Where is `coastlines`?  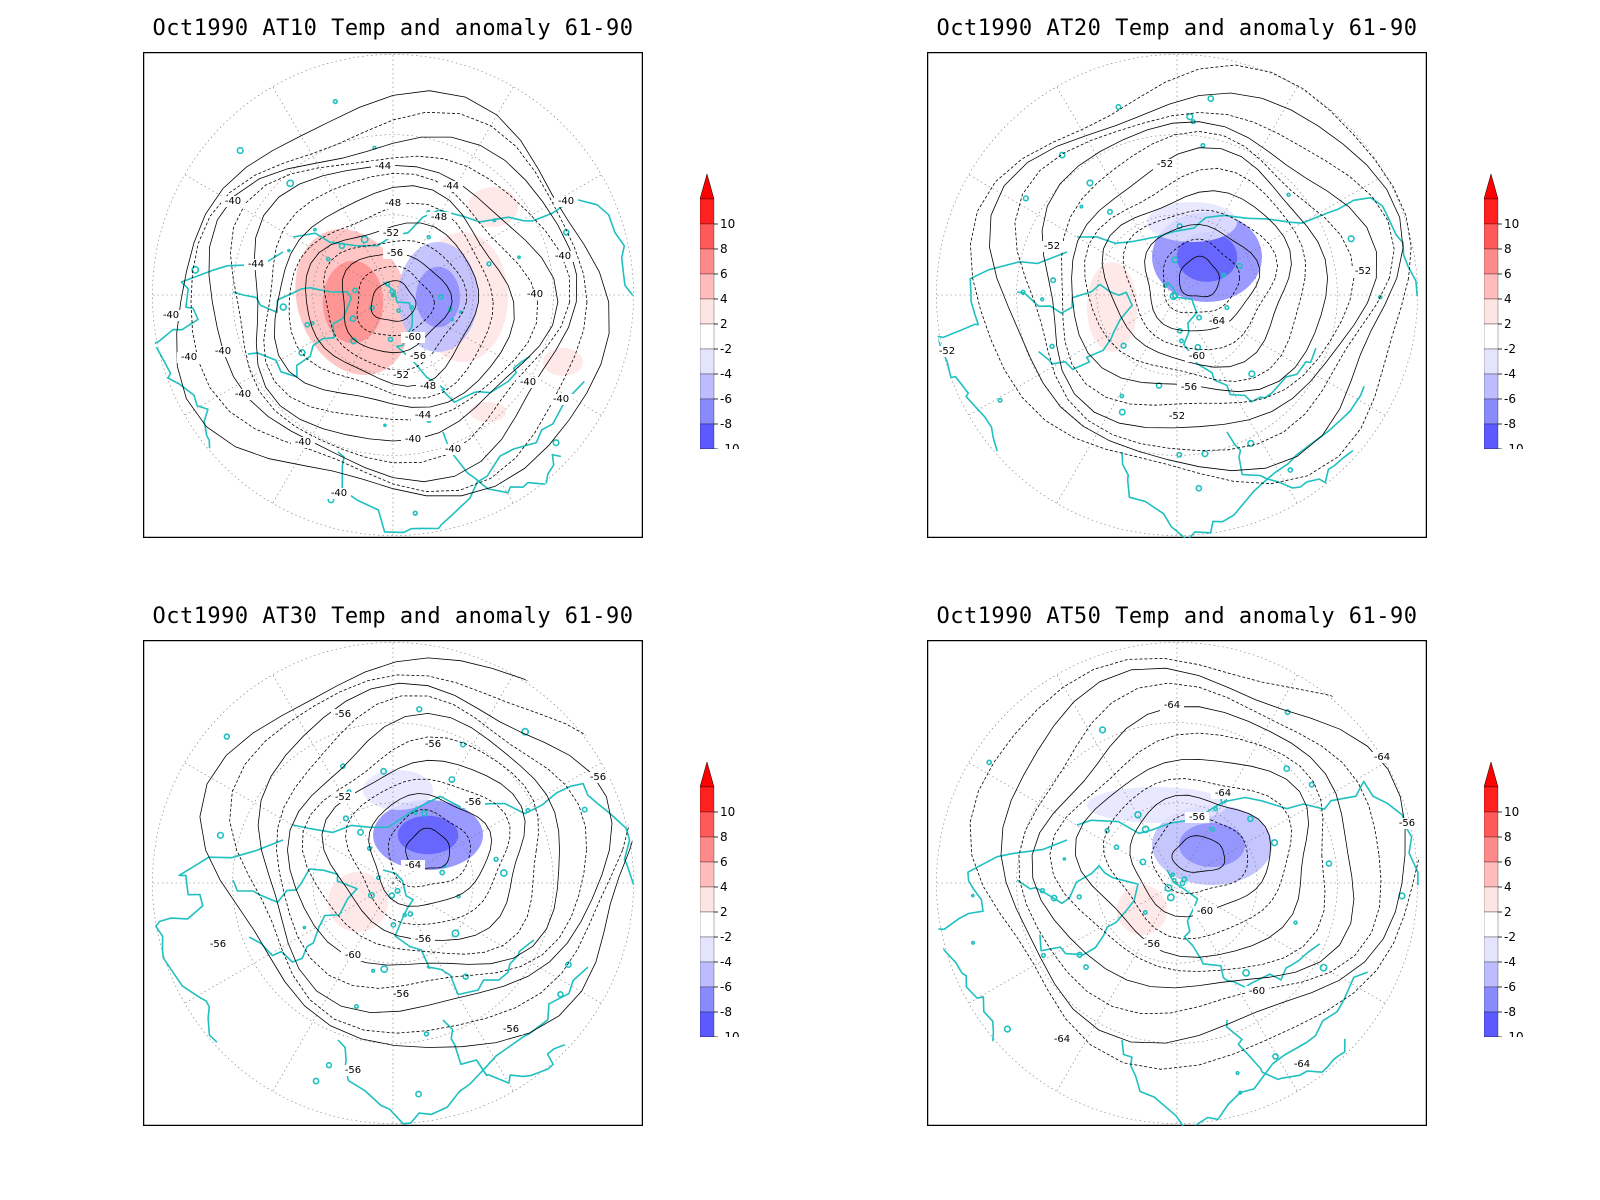
coastlines is located at coordinates (392, 316).